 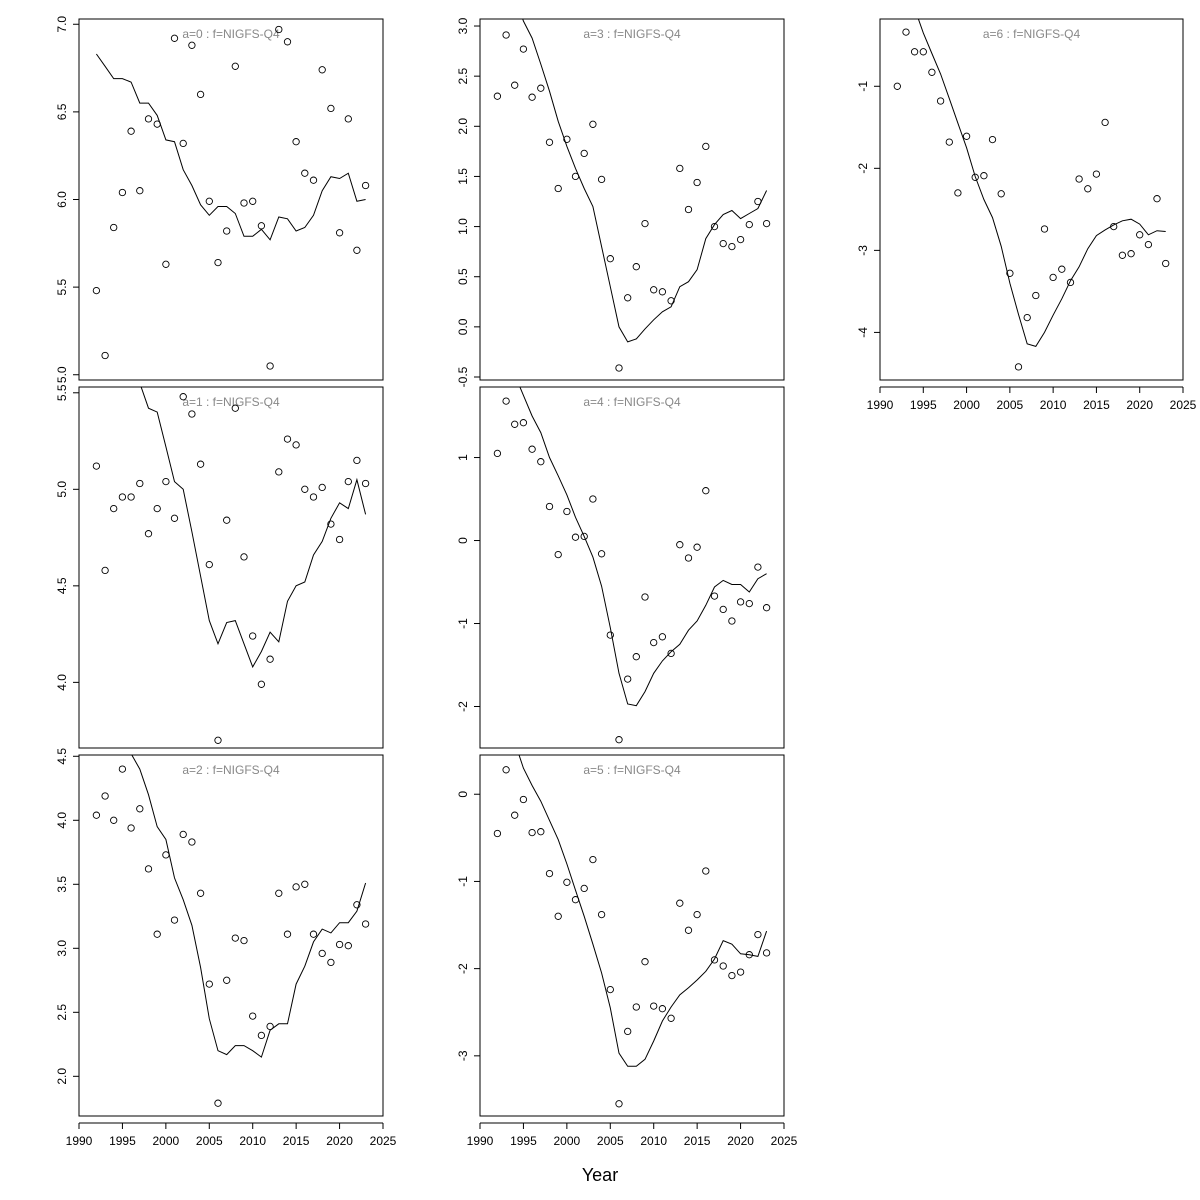 I want to click on panel-title: a=3 : f=NIGFS-Q4, so click(x=632, y=34).